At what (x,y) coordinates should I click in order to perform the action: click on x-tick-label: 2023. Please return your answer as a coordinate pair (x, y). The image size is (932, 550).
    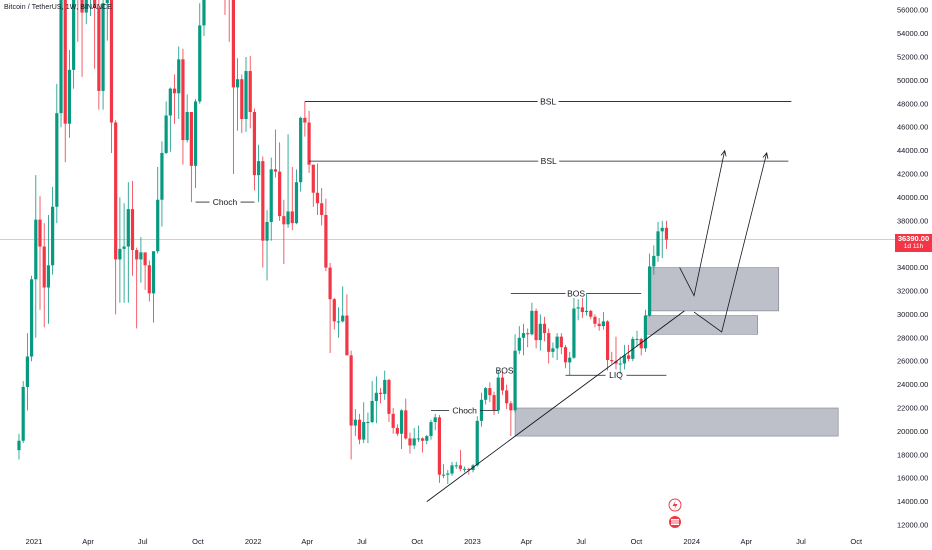
    Looking at the image, I should click on (472, 541).